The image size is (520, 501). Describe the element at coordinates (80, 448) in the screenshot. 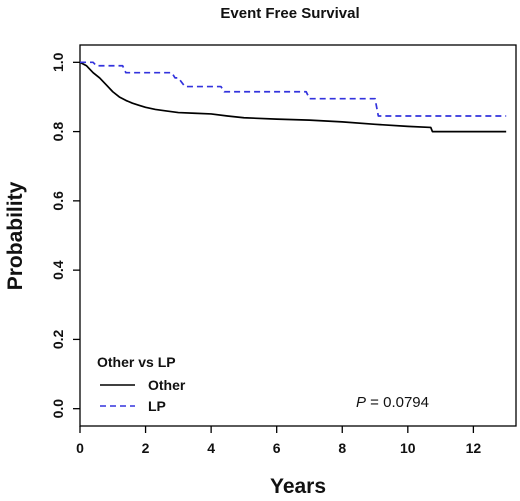

I see `x-tick-label: 0` at that location.